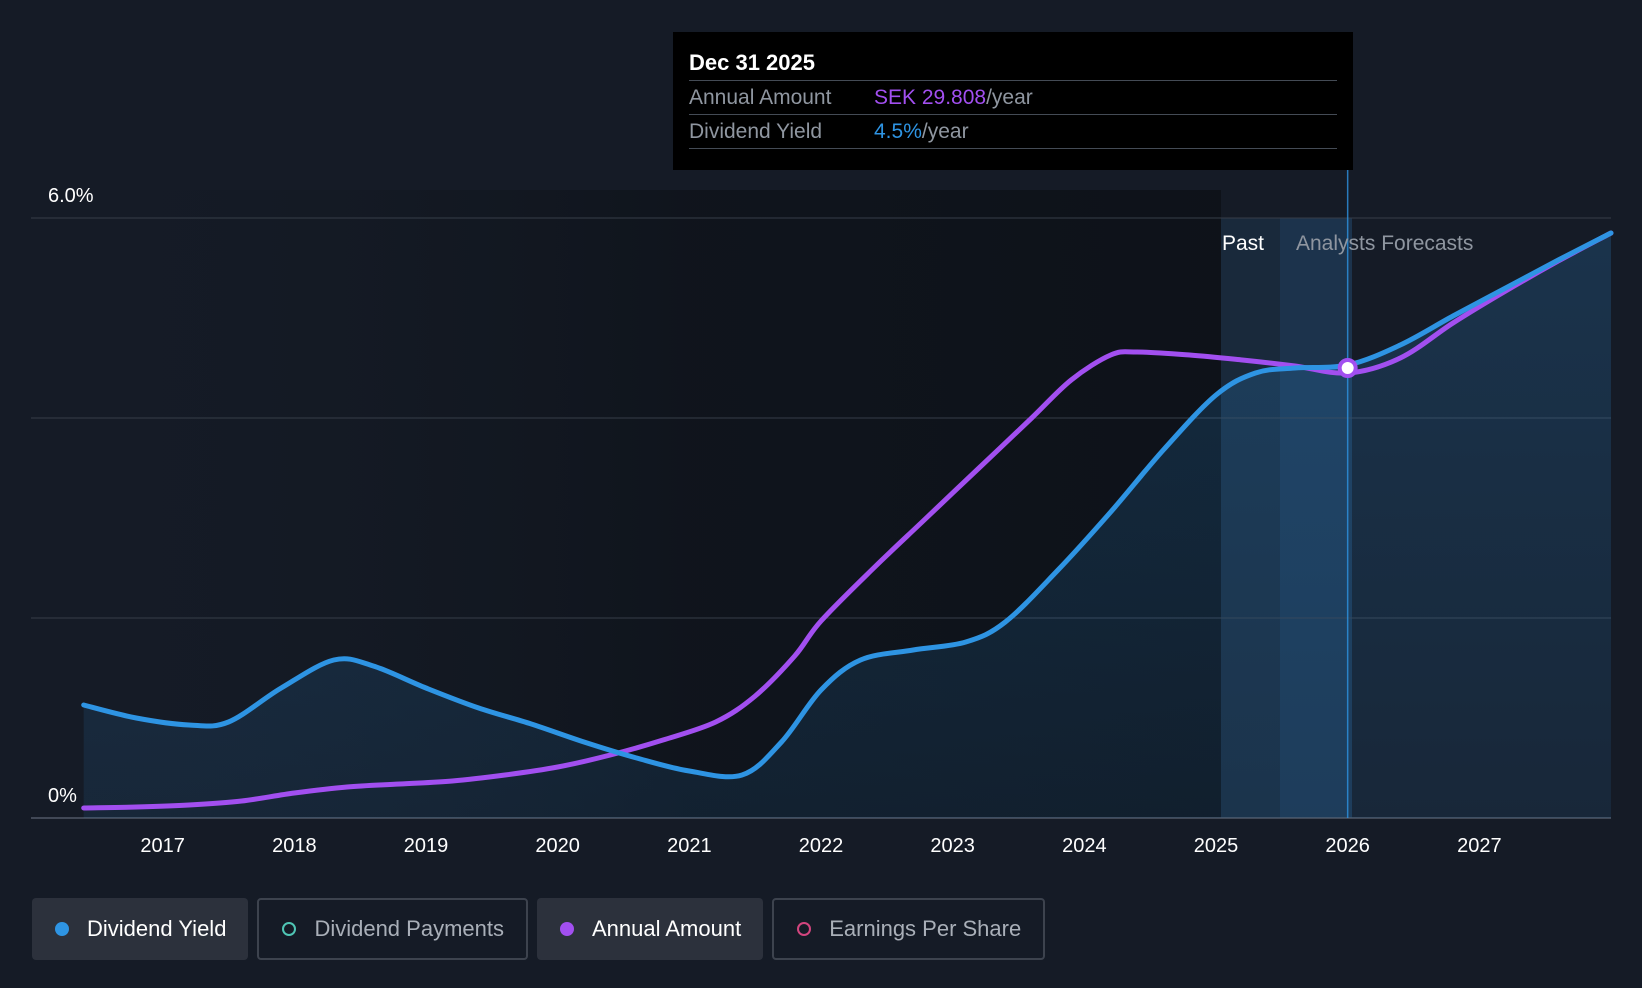  I want to click on earnings-per-share-ring-icon, so click(804, 929).